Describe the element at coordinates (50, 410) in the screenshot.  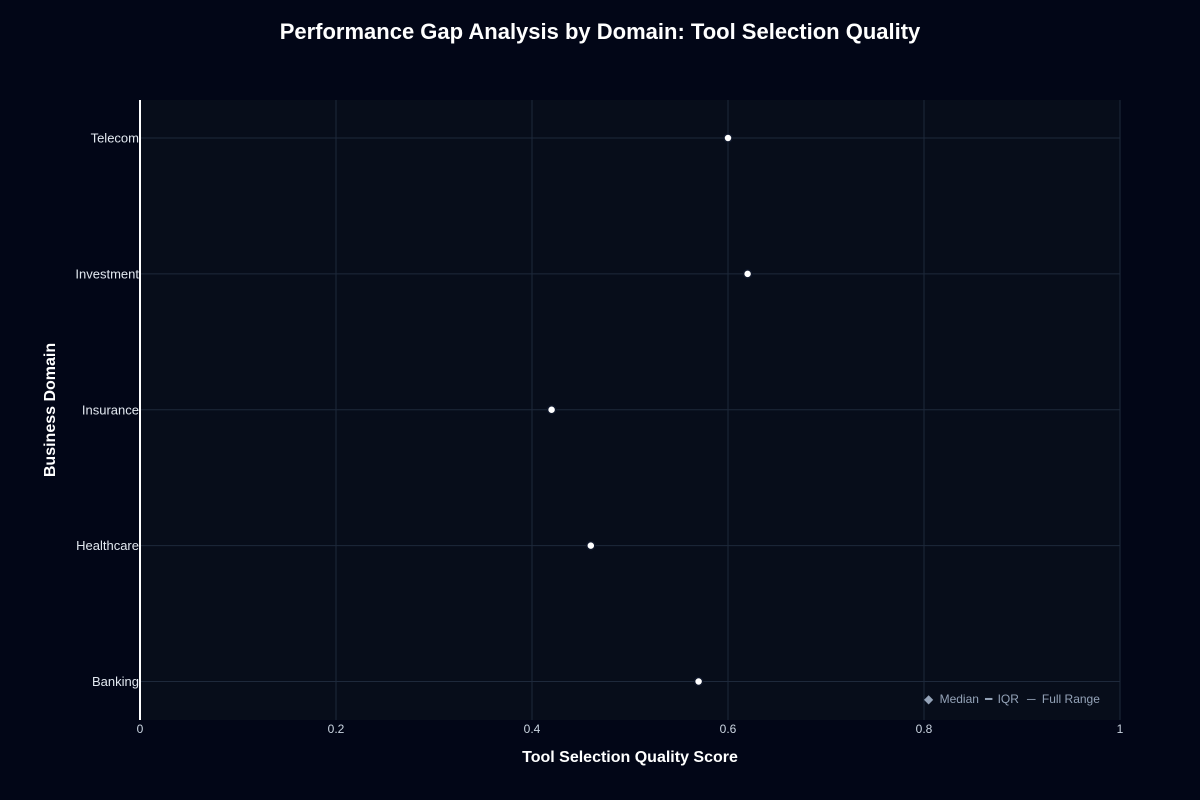
I see `y-axis-title: Business Domain` at that location.